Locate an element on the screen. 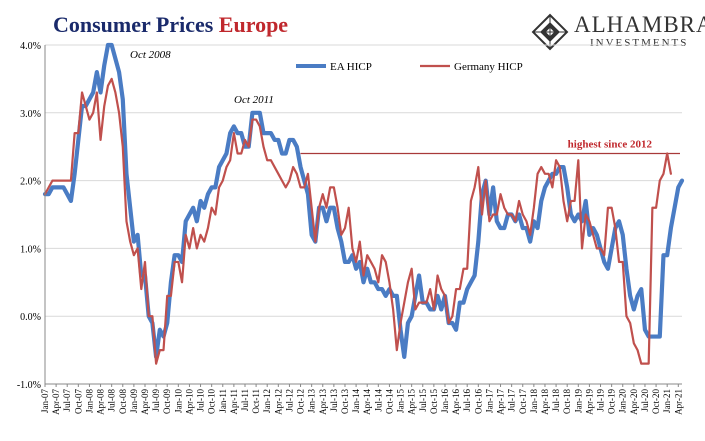  x-tick-label: Jul-19 is located at coordinates (601, 400).